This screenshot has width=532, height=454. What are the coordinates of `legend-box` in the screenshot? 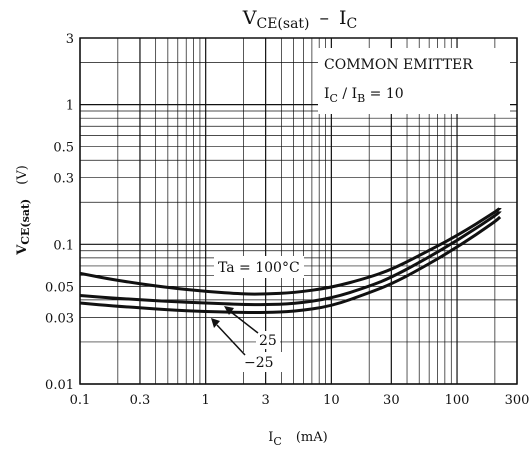 It's located at (414, 81).